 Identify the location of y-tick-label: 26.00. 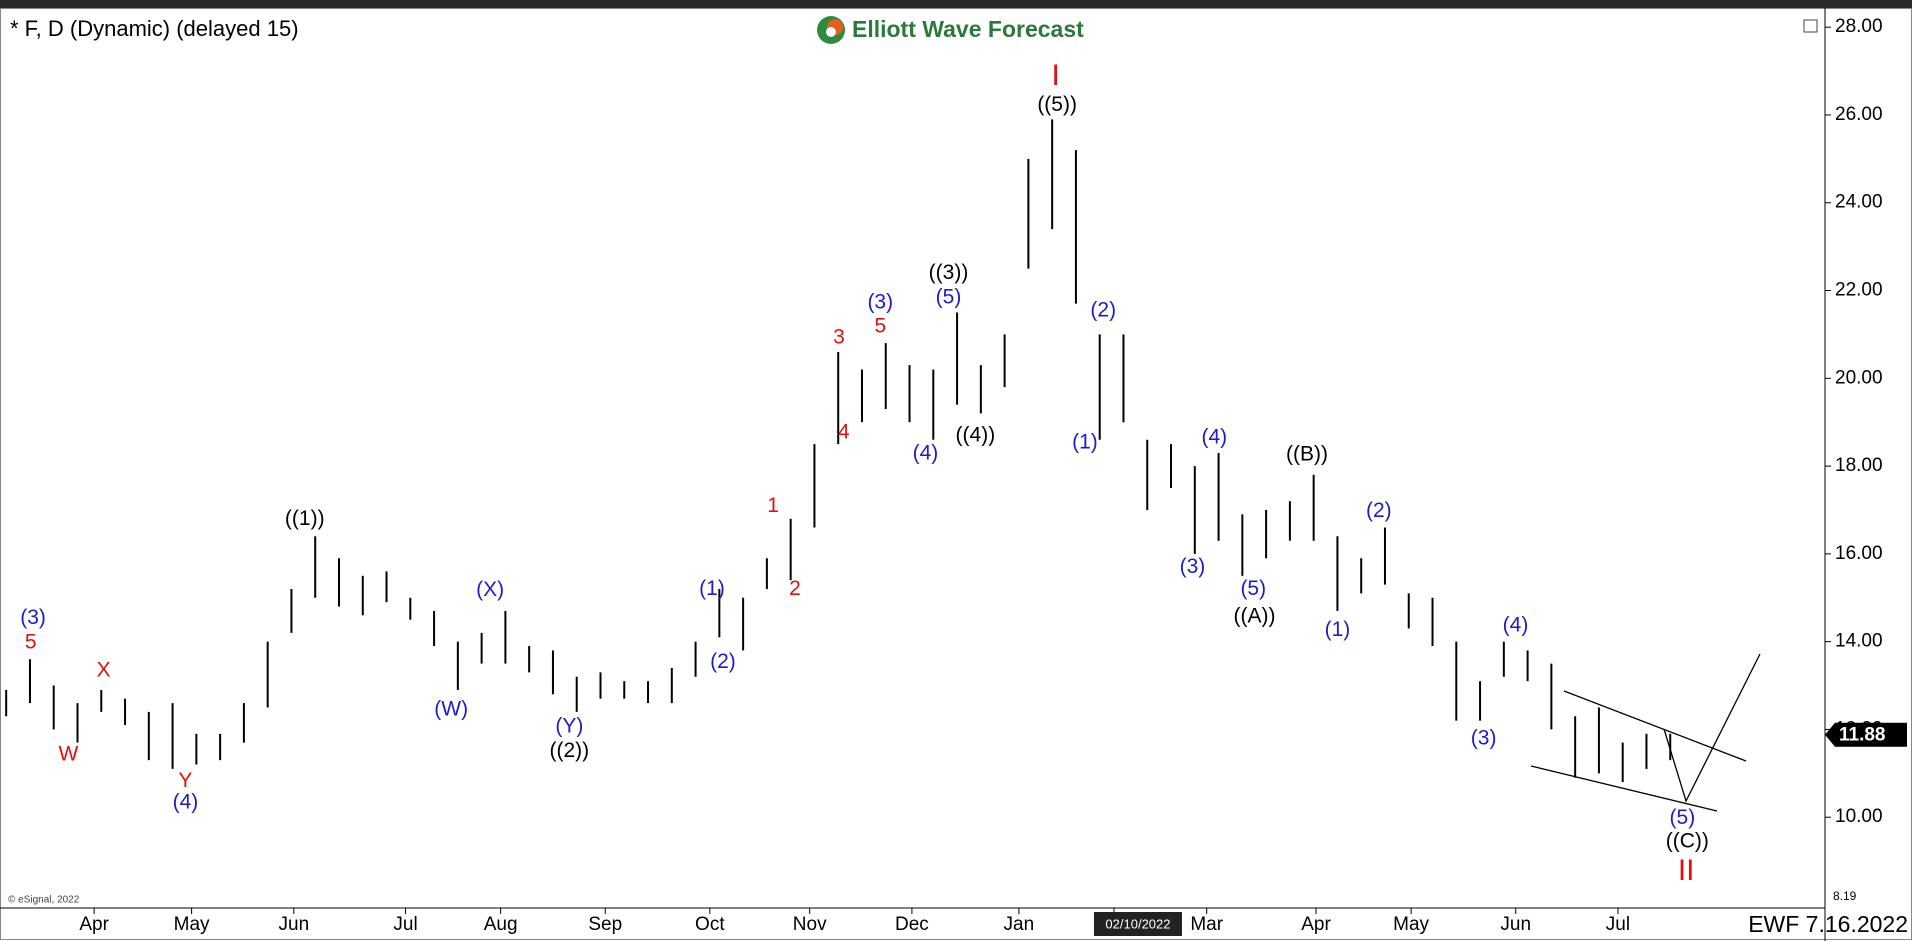
(1859, 114).